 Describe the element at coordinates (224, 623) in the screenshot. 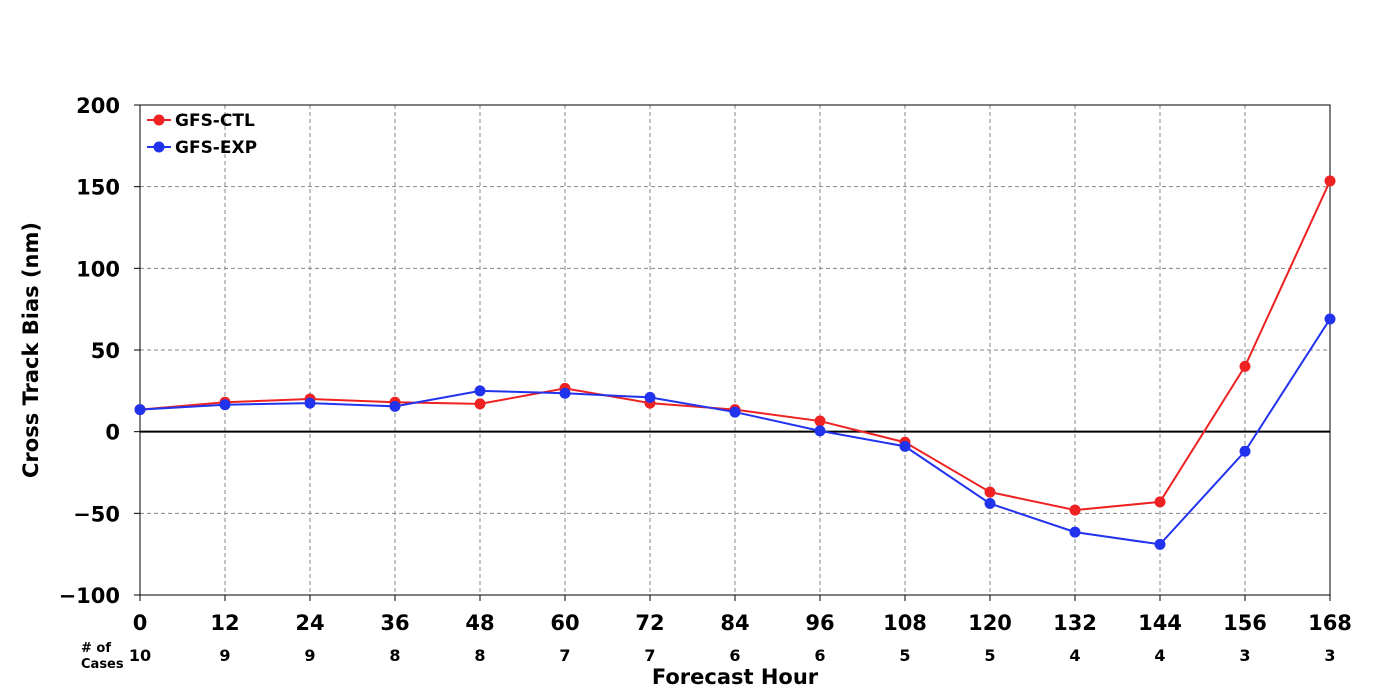

I see `x-tick-label: 12` at that location.